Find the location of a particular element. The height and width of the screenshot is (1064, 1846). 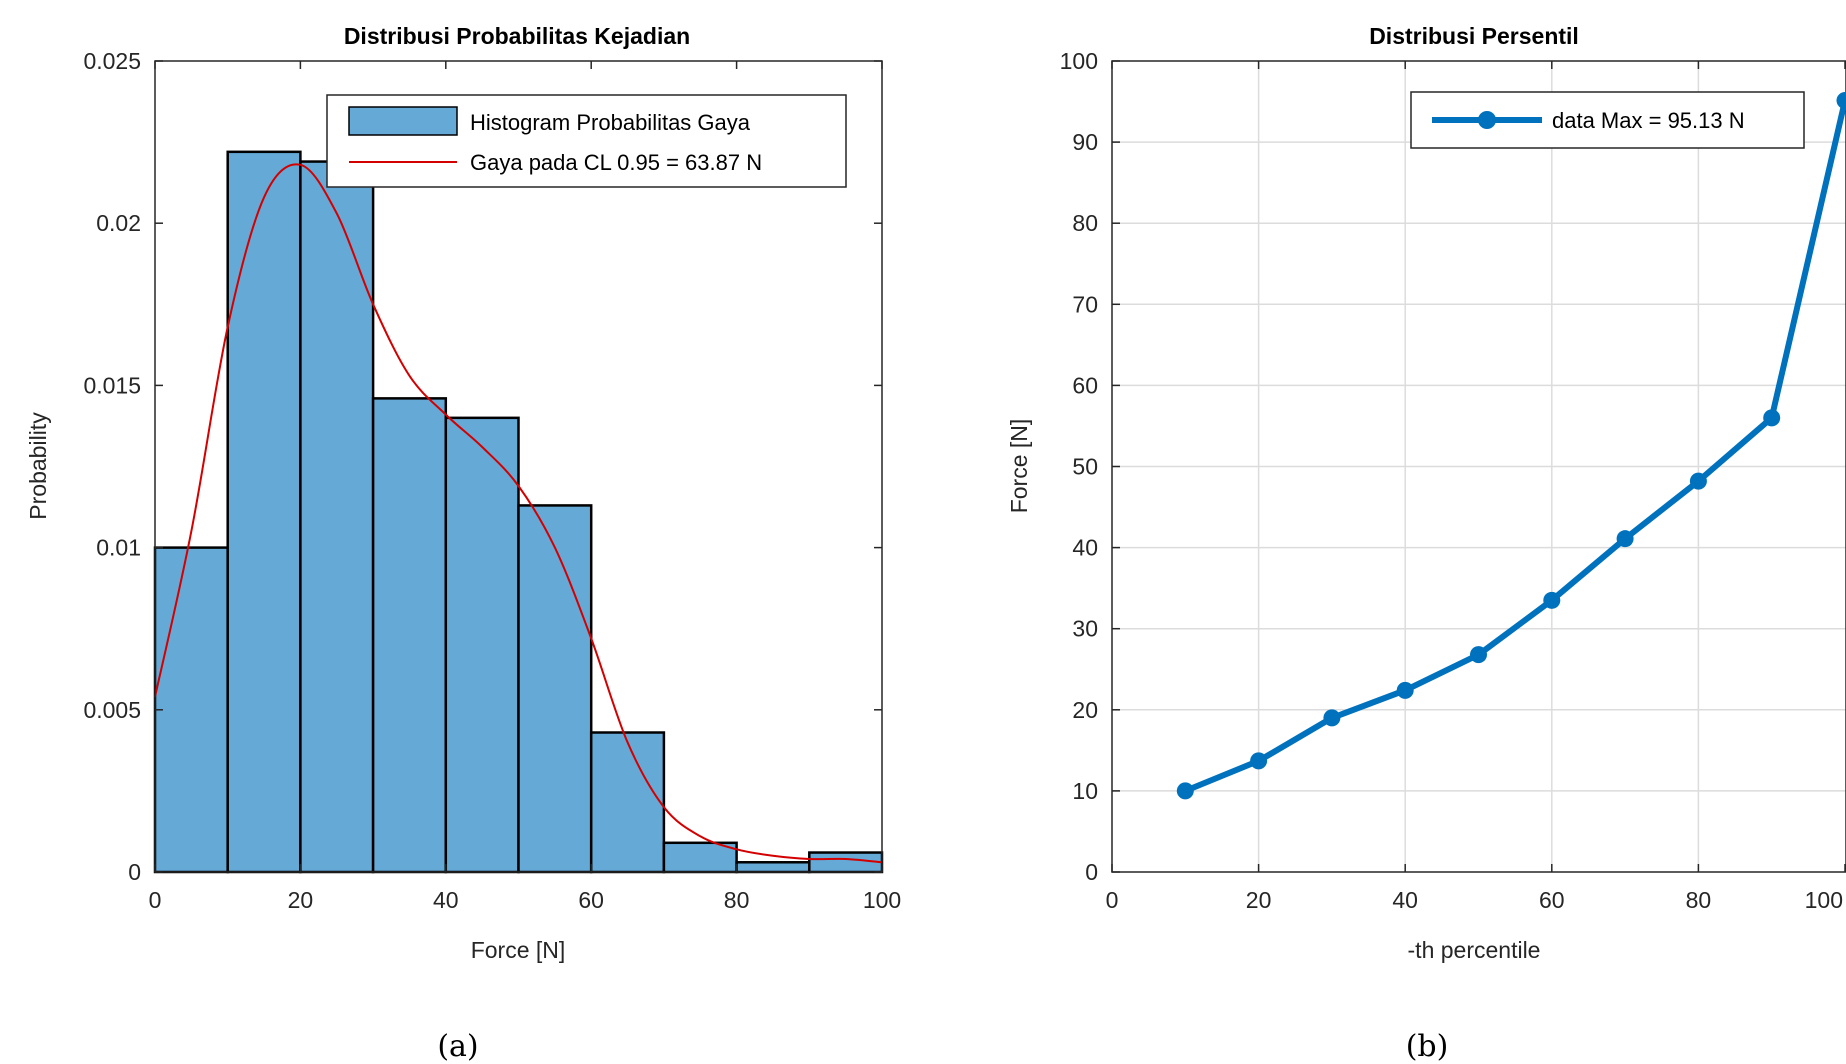

y-tick-label: 100 is located at coordinates (1079, 61).